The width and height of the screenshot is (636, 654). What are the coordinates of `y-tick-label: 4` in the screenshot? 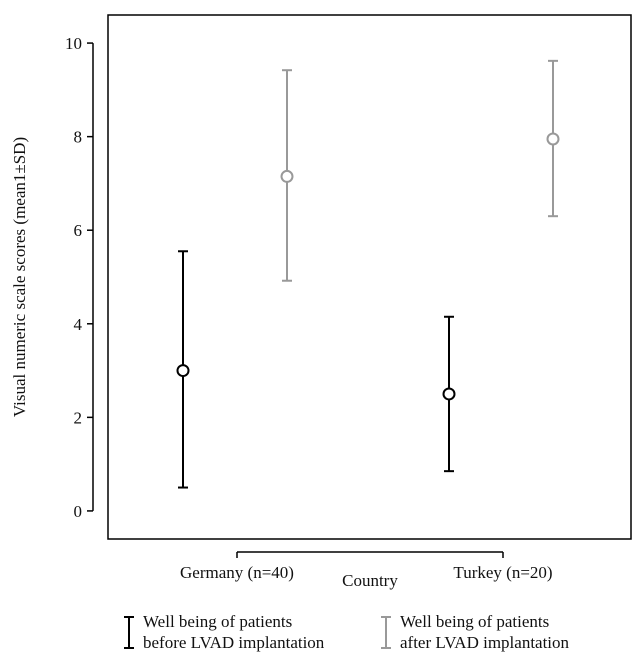 It's located at (78, 324).